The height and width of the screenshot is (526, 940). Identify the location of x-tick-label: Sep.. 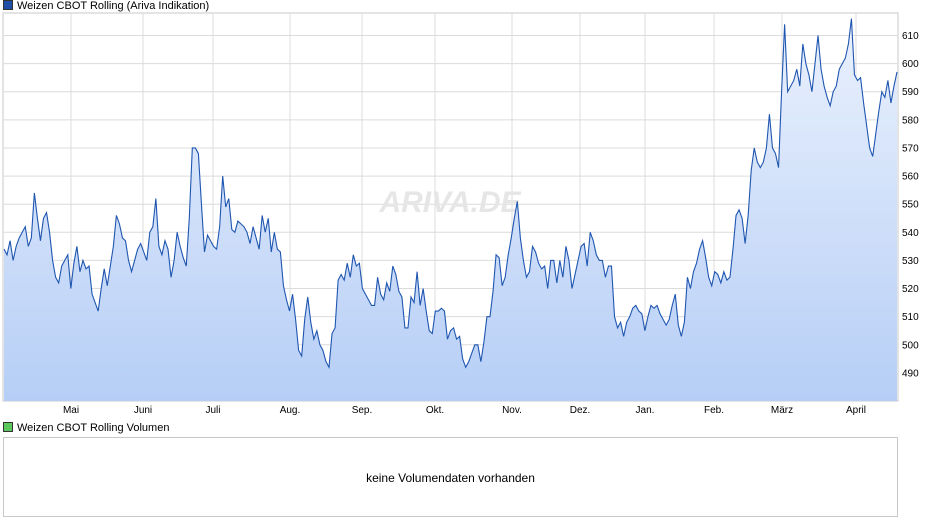
(362, 410).